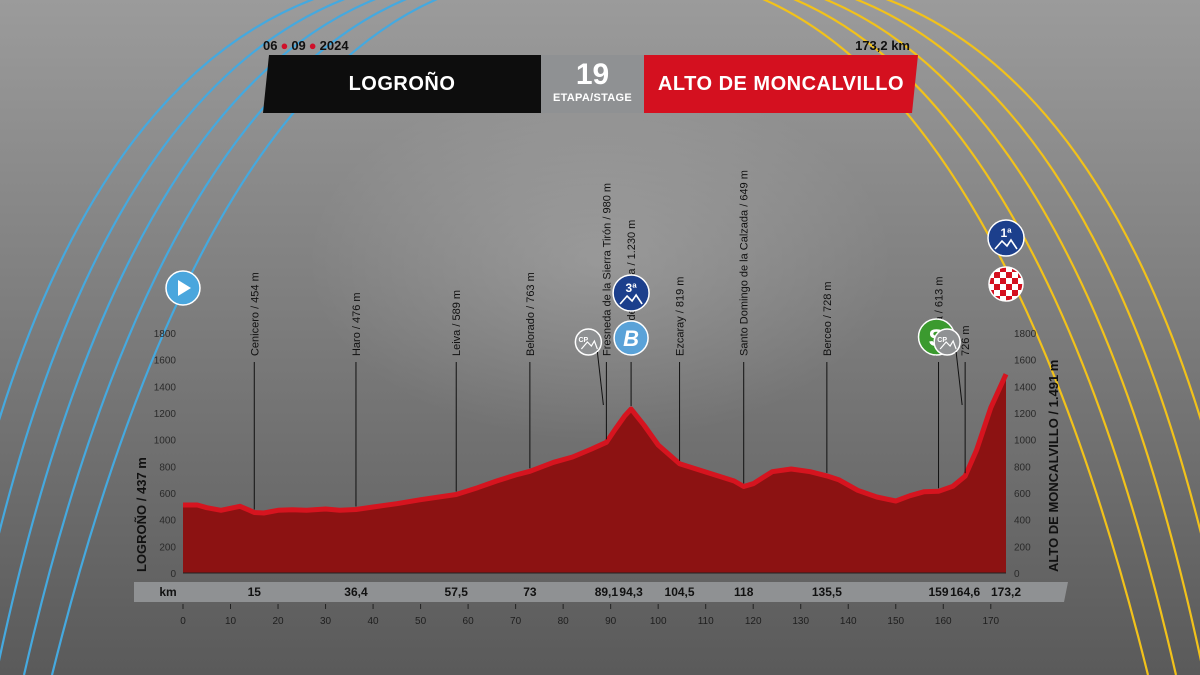 This screenshot has width=1200, height=675. Describe the element at coordinates (681, 316) in the screenshot. I see `waypoint-label: Ezcaray / 819 m` at that location.